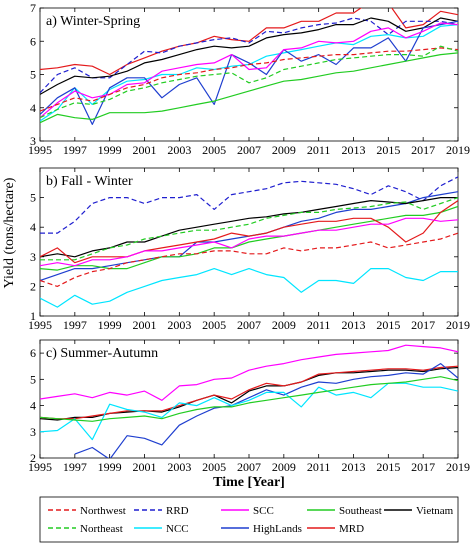 This screenshot has height=546, width=474. I want to click on series-line-ncc, so click(249, 288).